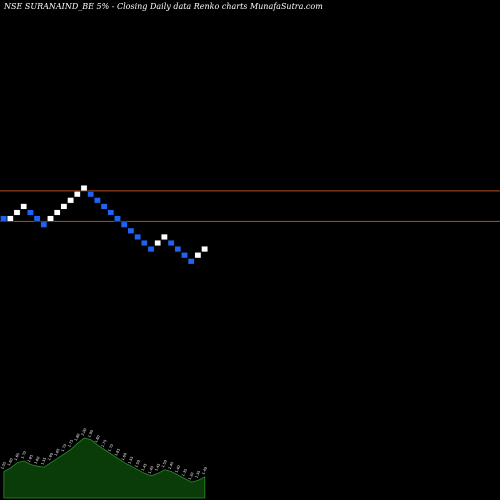  I want to click on volume-label: 2.00, so click(84, 432).